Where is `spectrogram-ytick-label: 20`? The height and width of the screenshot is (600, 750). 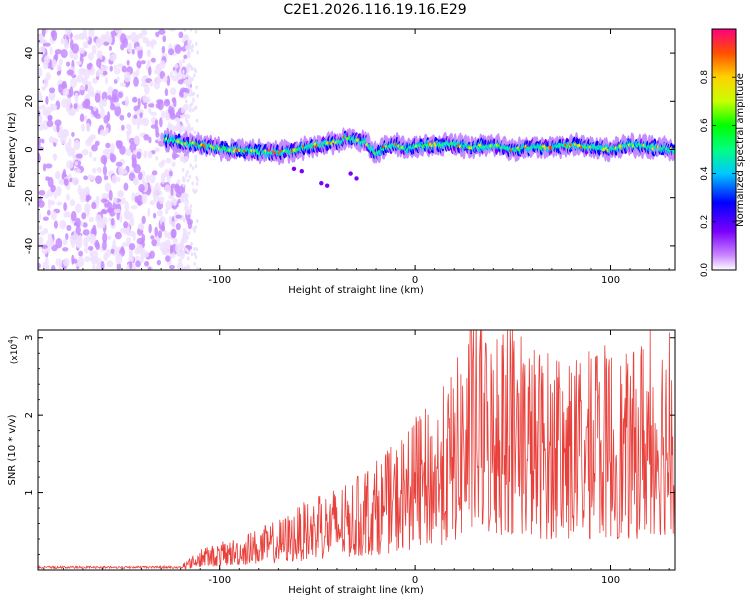
spectrogram-ytick-label: 20 is located at coordinates (29, 101).